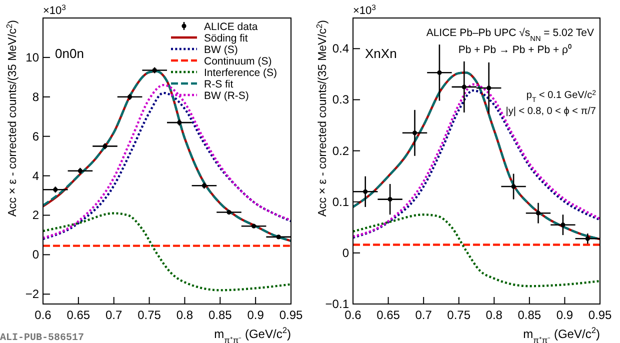 The width and height of the screenshot is (620, 343). Describe the element at coordinates (231, 27) in the screenshot. I see `legend-label: ALICE data` at that location.